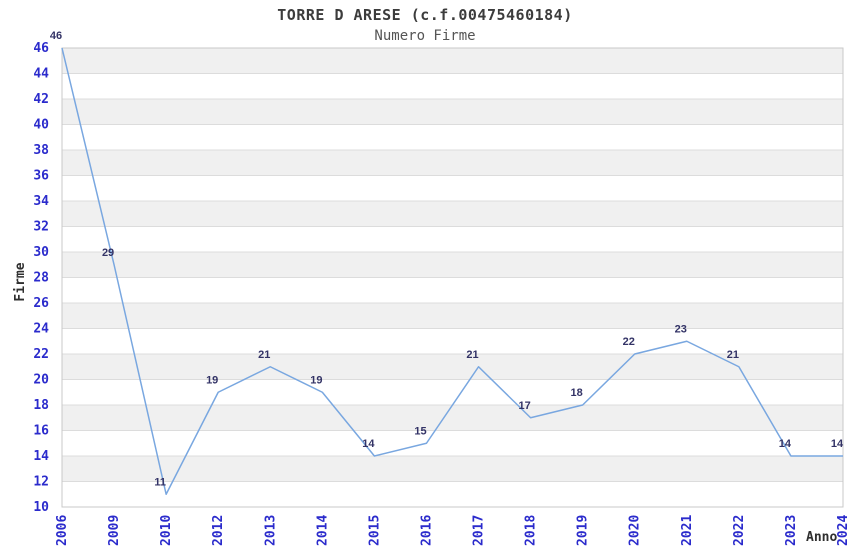 The height and width of the screenshot is (550, 850). I want to click on x-tick-label: 2021, so click(687, 530).